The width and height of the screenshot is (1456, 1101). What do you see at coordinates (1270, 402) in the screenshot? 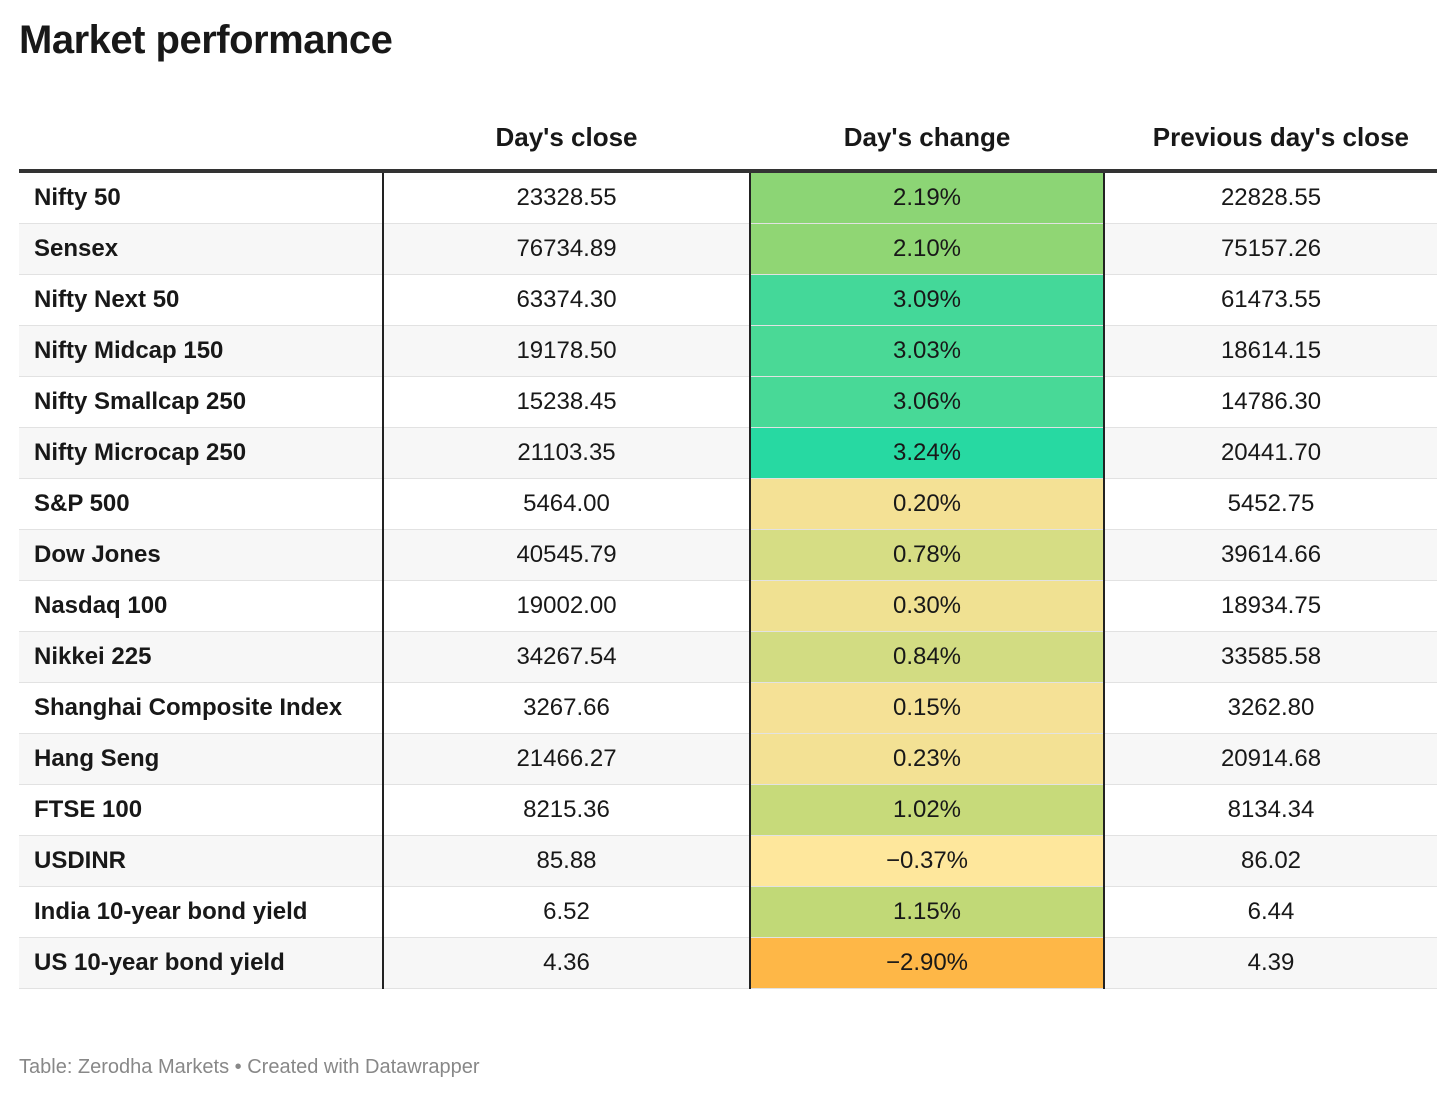
I see `prev-close-cell: 14786.30` at bounding box center [1270, 402].